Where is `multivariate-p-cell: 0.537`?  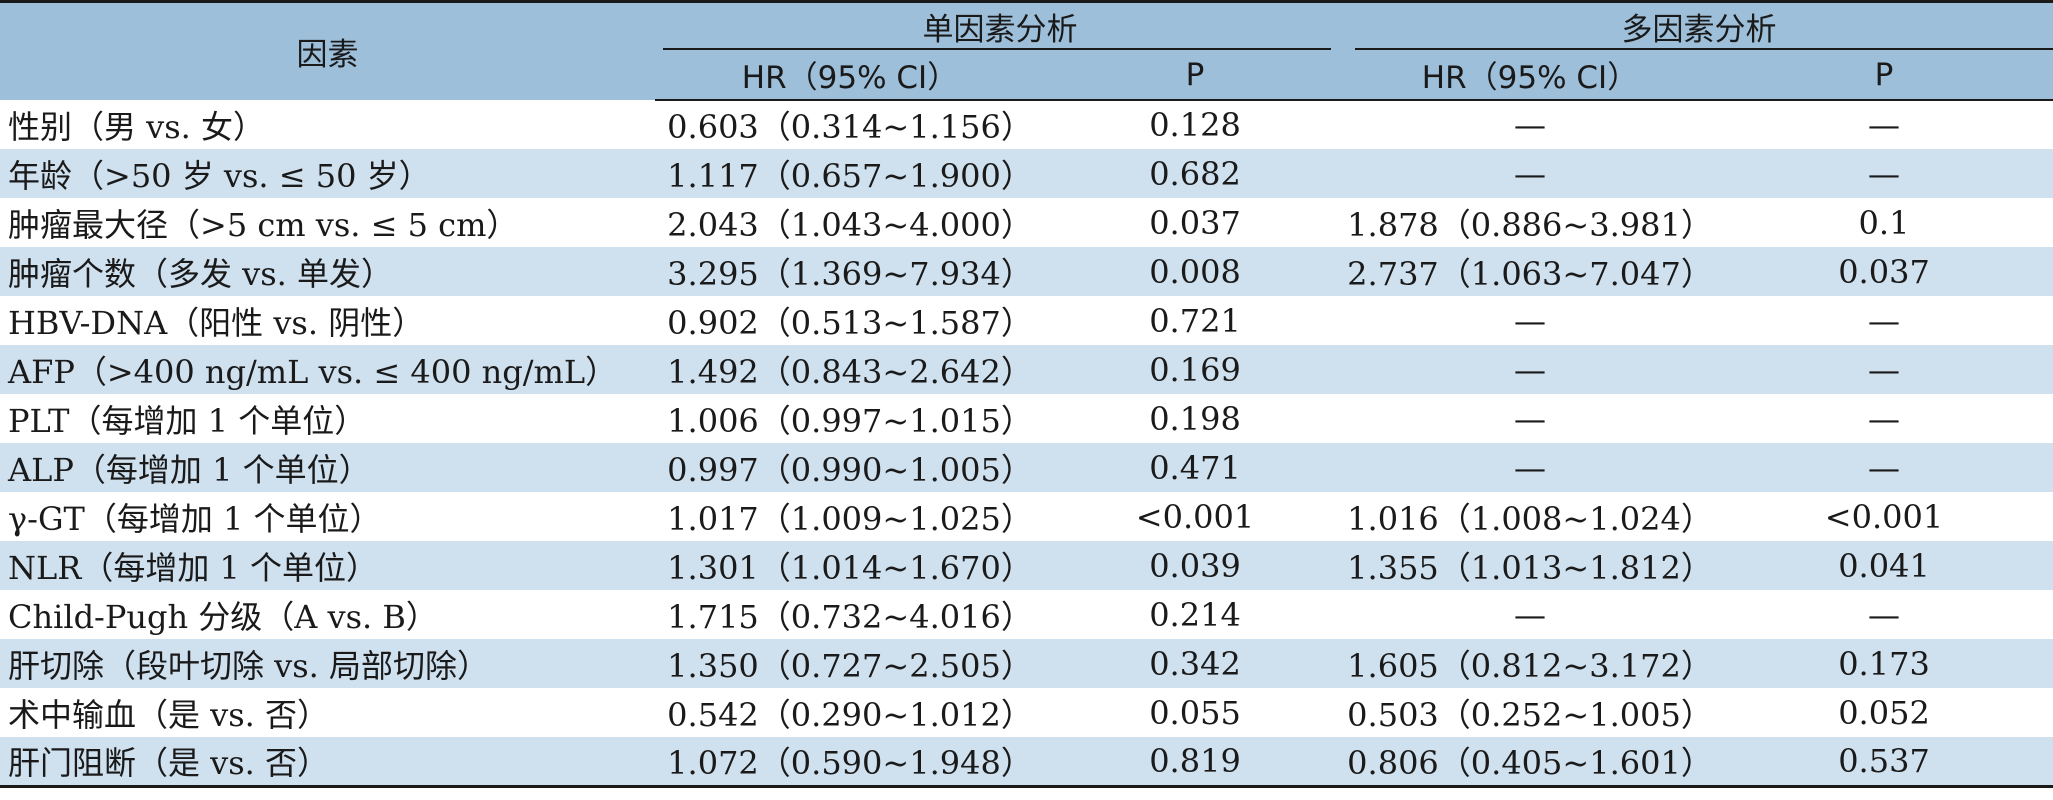
multivariate-p-cell: 0.537 is located at coordinates (1884, 762).